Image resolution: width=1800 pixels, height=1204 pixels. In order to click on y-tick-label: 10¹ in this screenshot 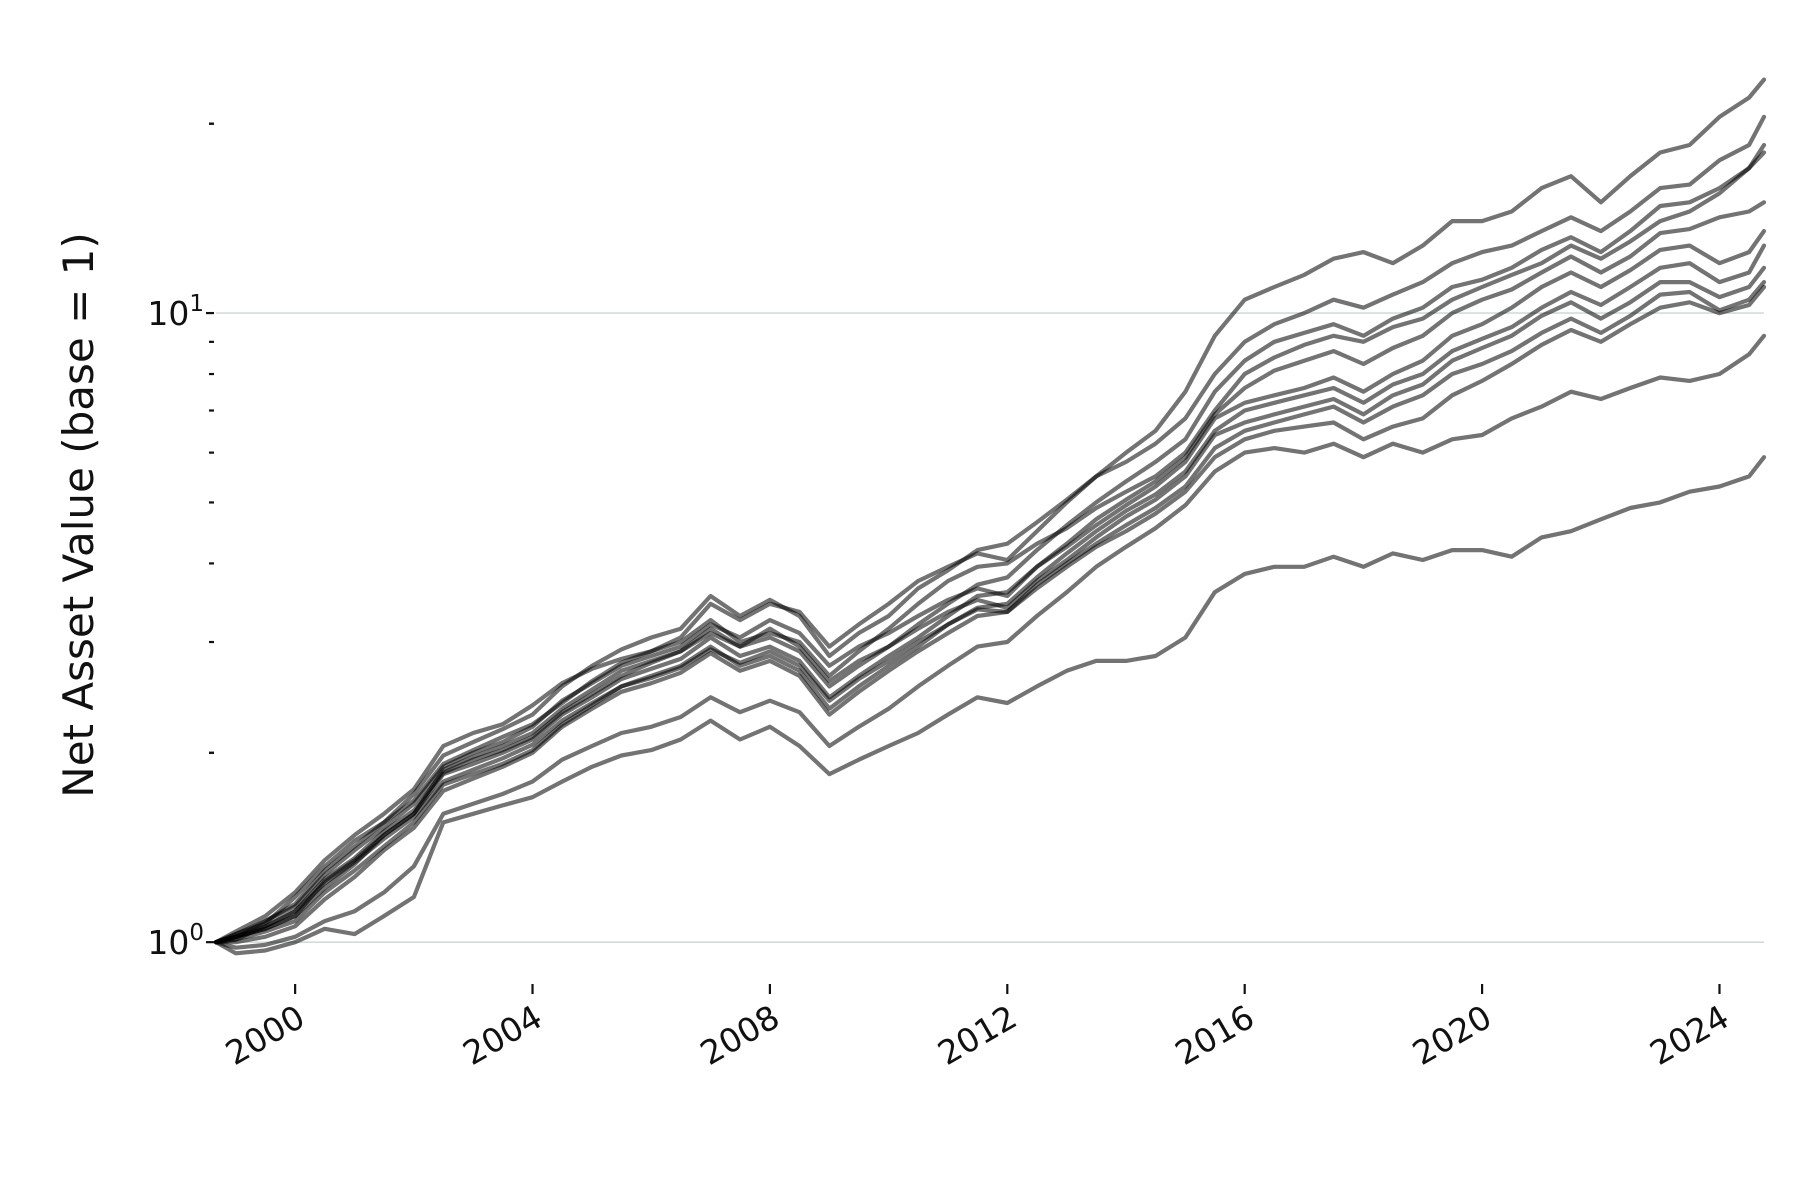, I will do `click(175, 312)`.